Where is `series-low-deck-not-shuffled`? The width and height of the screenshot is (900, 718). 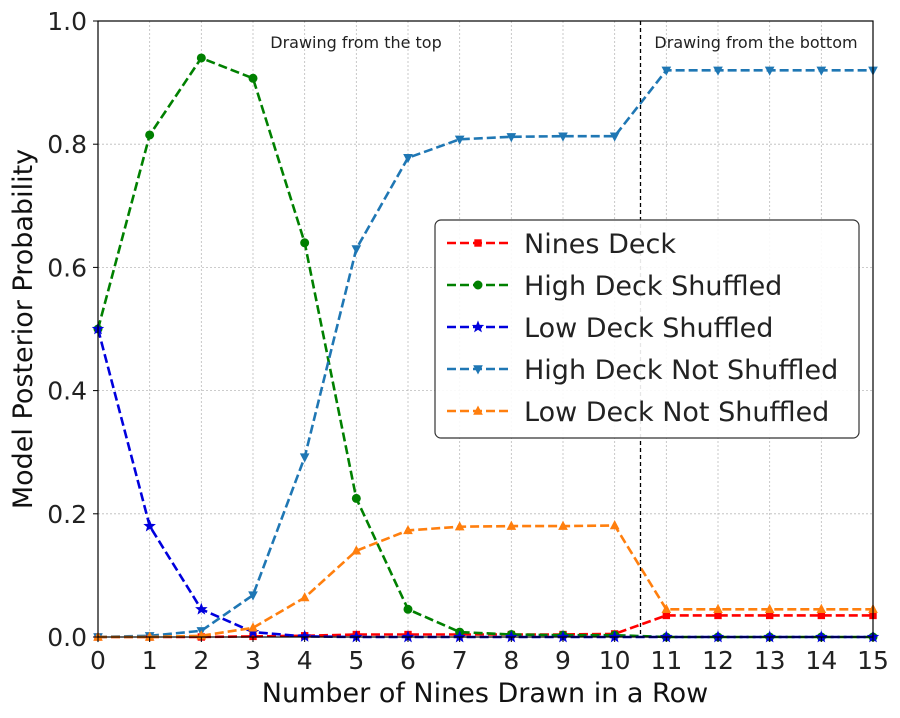 series-low-deck-not-shuffled is located at coordinates (485, 580).